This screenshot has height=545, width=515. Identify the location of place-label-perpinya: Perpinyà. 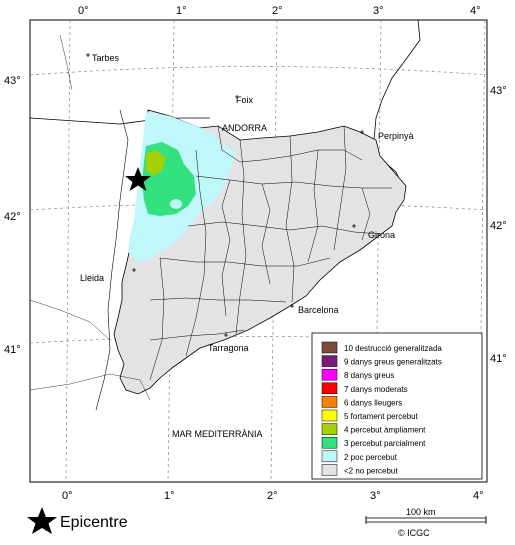
(396, 136).